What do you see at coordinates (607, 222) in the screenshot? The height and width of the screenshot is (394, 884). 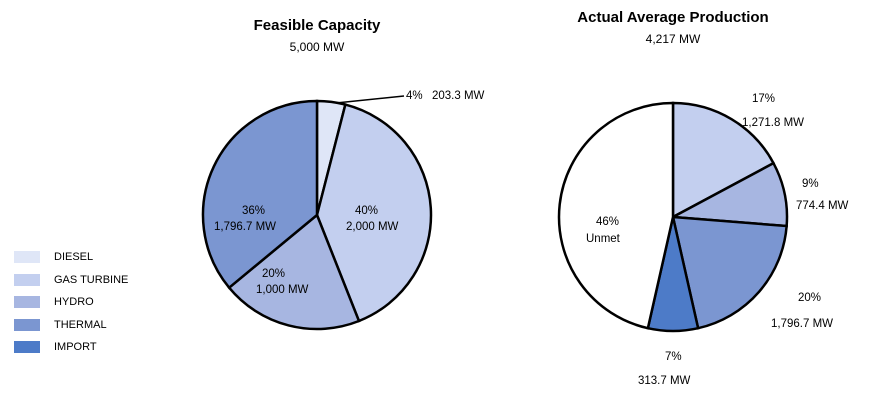 I see `right-label-unmet-pct: 46%` at bounding box center [607, 222].